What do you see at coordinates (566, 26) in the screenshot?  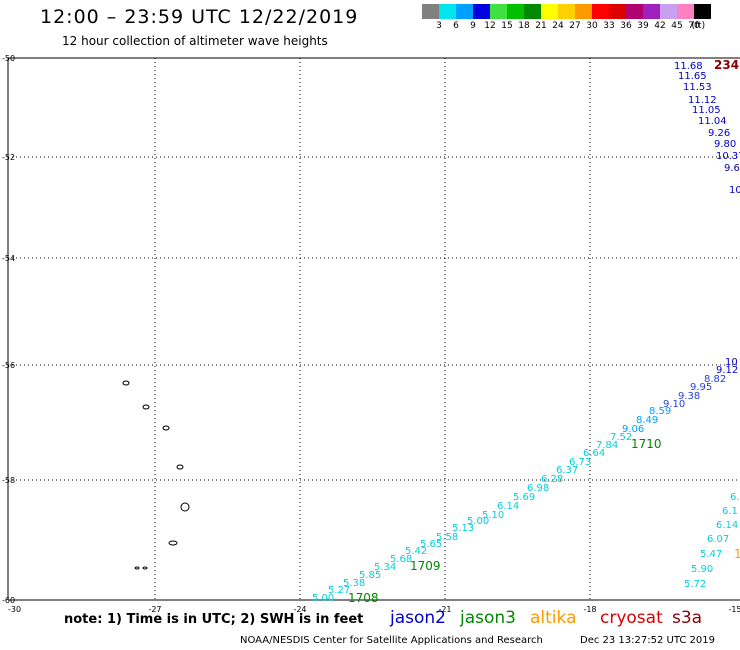 I see `legend-labels: 3 6 9 12 15 18 21 24 27 30 33 36 39 42 45 70 (ft)` at bounding box center [566, 26].